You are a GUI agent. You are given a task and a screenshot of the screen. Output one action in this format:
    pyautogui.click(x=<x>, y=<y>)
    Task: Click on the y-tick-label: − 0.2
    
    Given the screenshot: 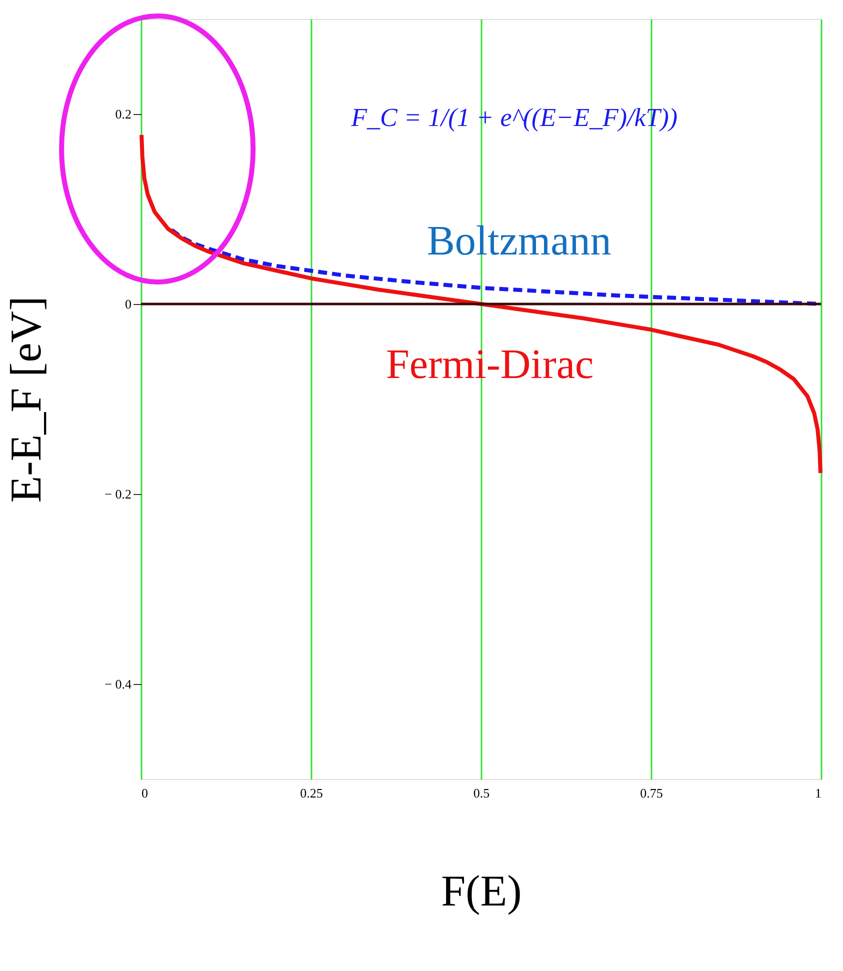 What is the action you would take?
    pyautogui.click(x=118, y=494)
    